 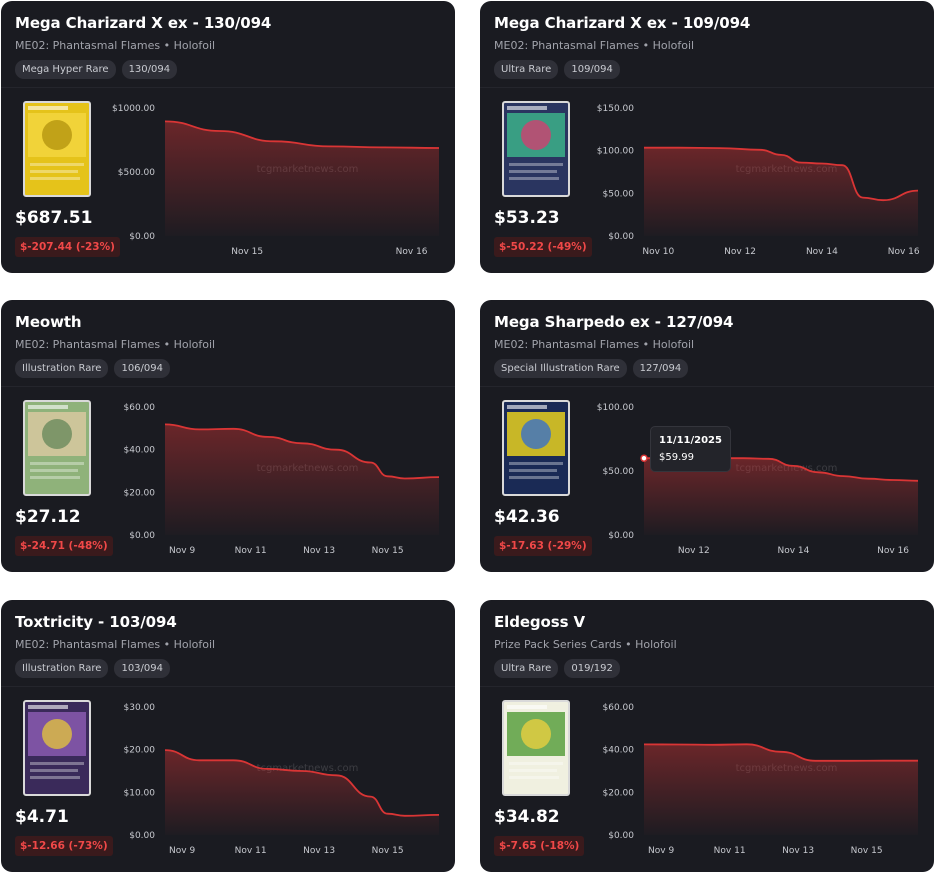 What do you see at coordinates (67, 247) in the screenshot?
I see `price-change-badge: $-207.44 (-23%)` at bounding box center [67, 247].